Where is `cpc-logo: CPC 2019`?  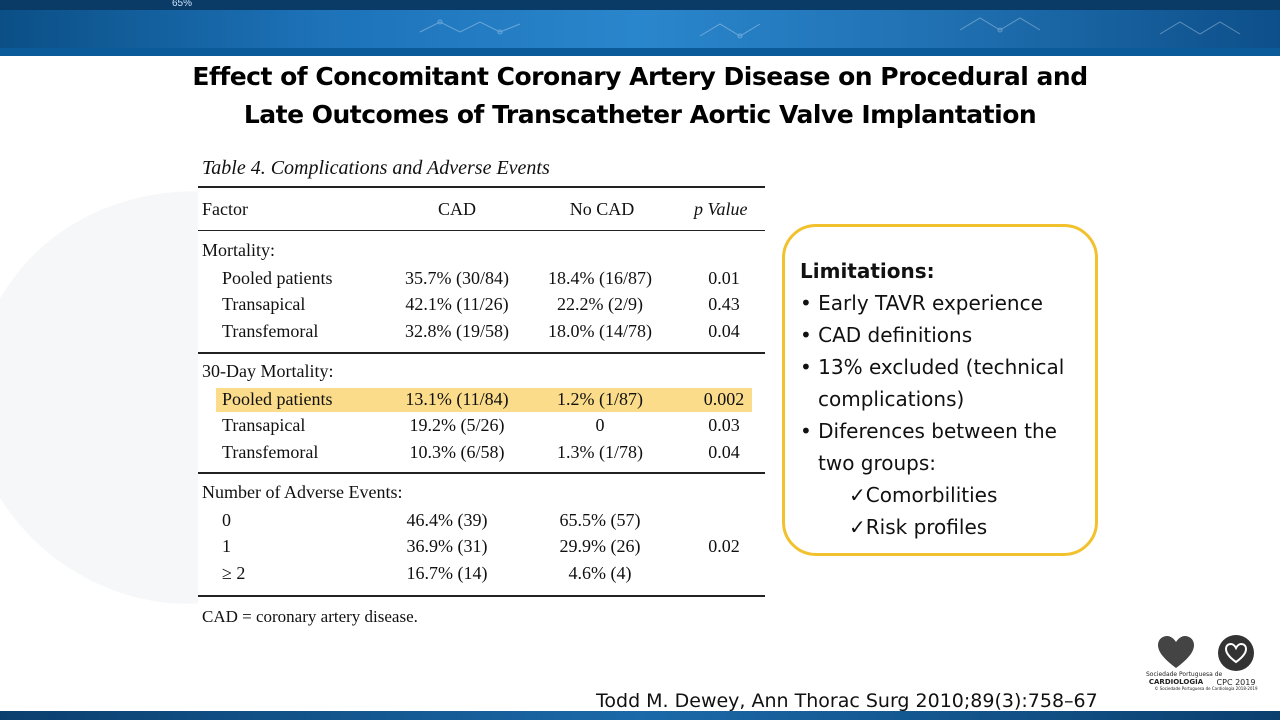 cpc-logo: CPC 2019 is located at coordinates (1236, 662).